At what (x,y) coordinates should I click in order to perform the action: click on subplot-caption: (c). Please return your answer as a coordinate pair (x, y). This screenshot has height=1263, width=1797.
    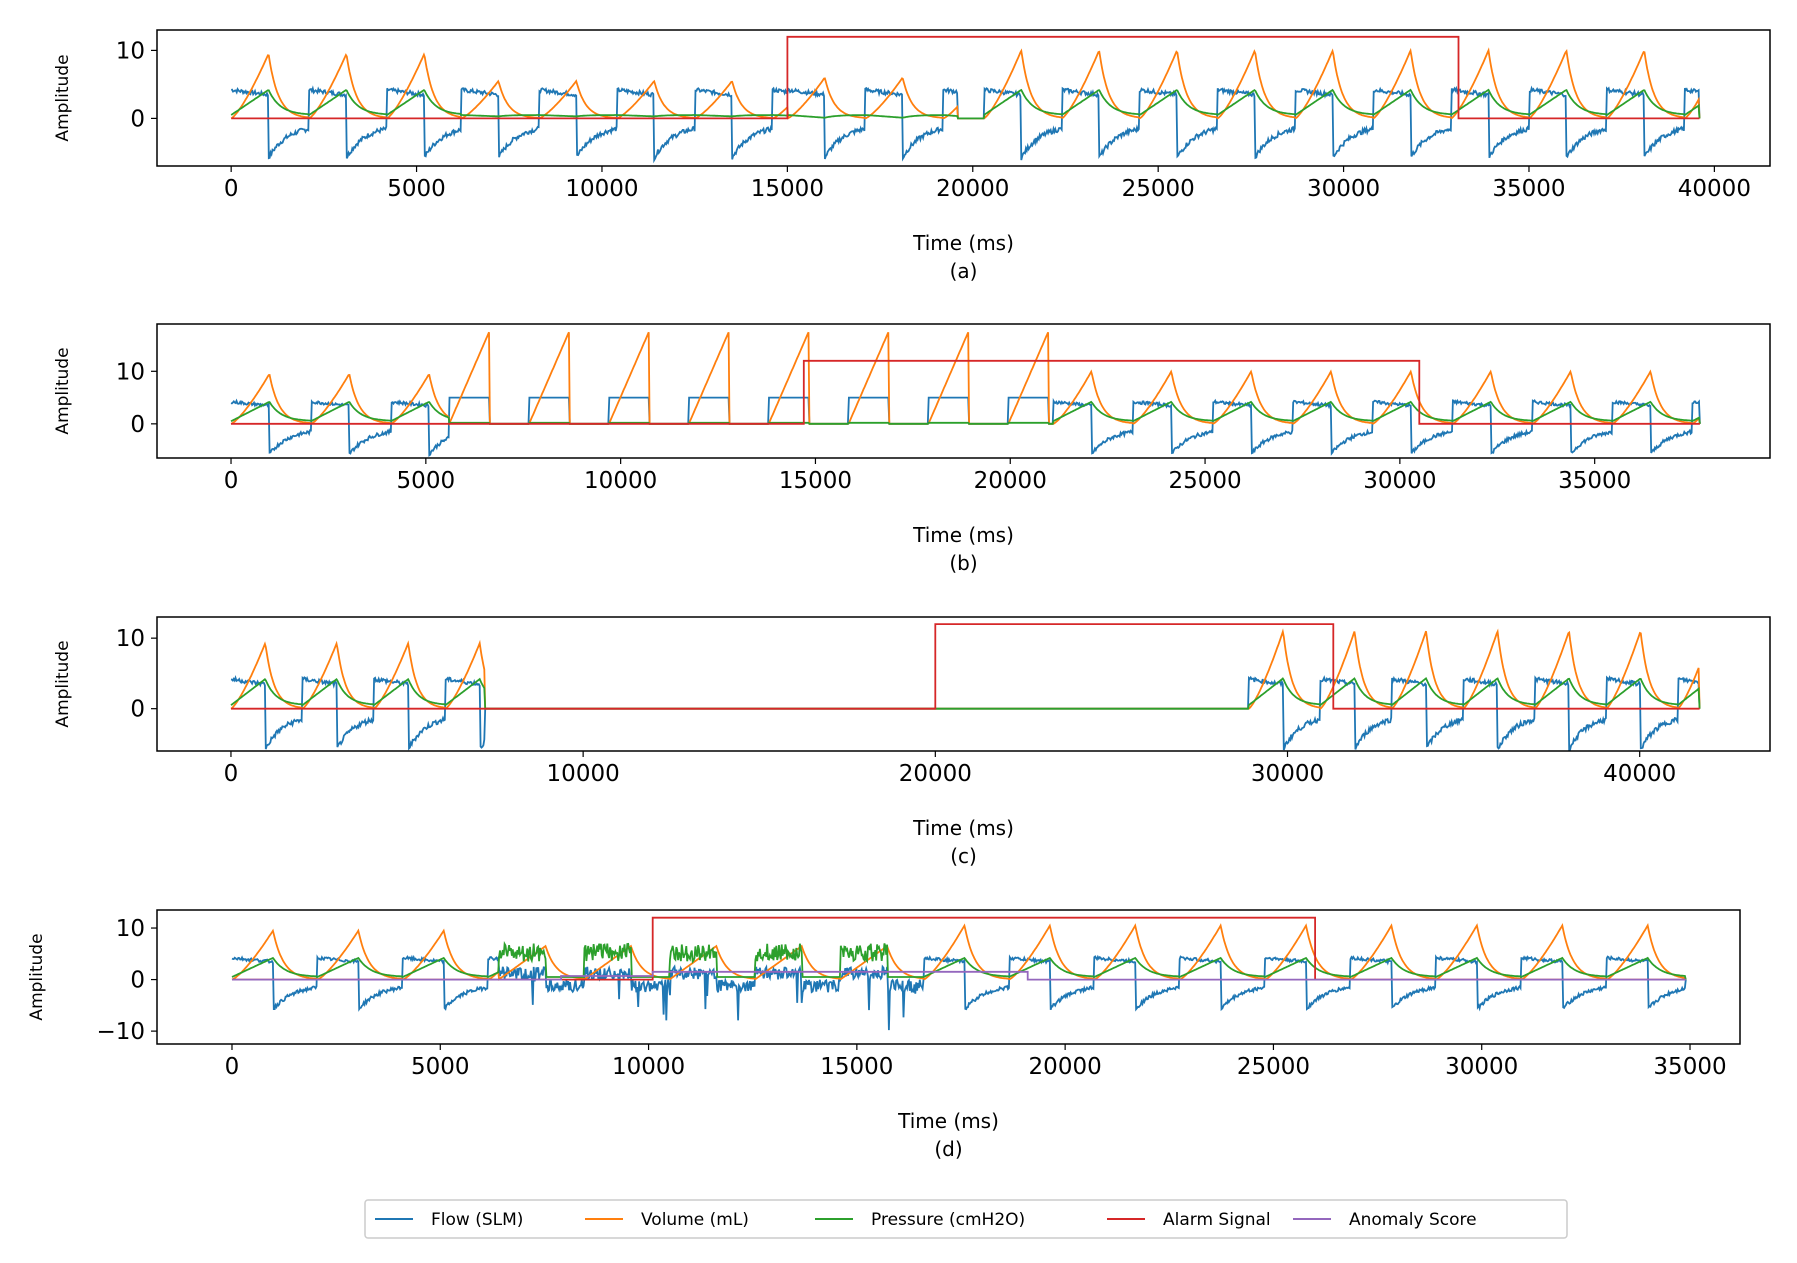
    Looking at the image, I should click on (963, 856).